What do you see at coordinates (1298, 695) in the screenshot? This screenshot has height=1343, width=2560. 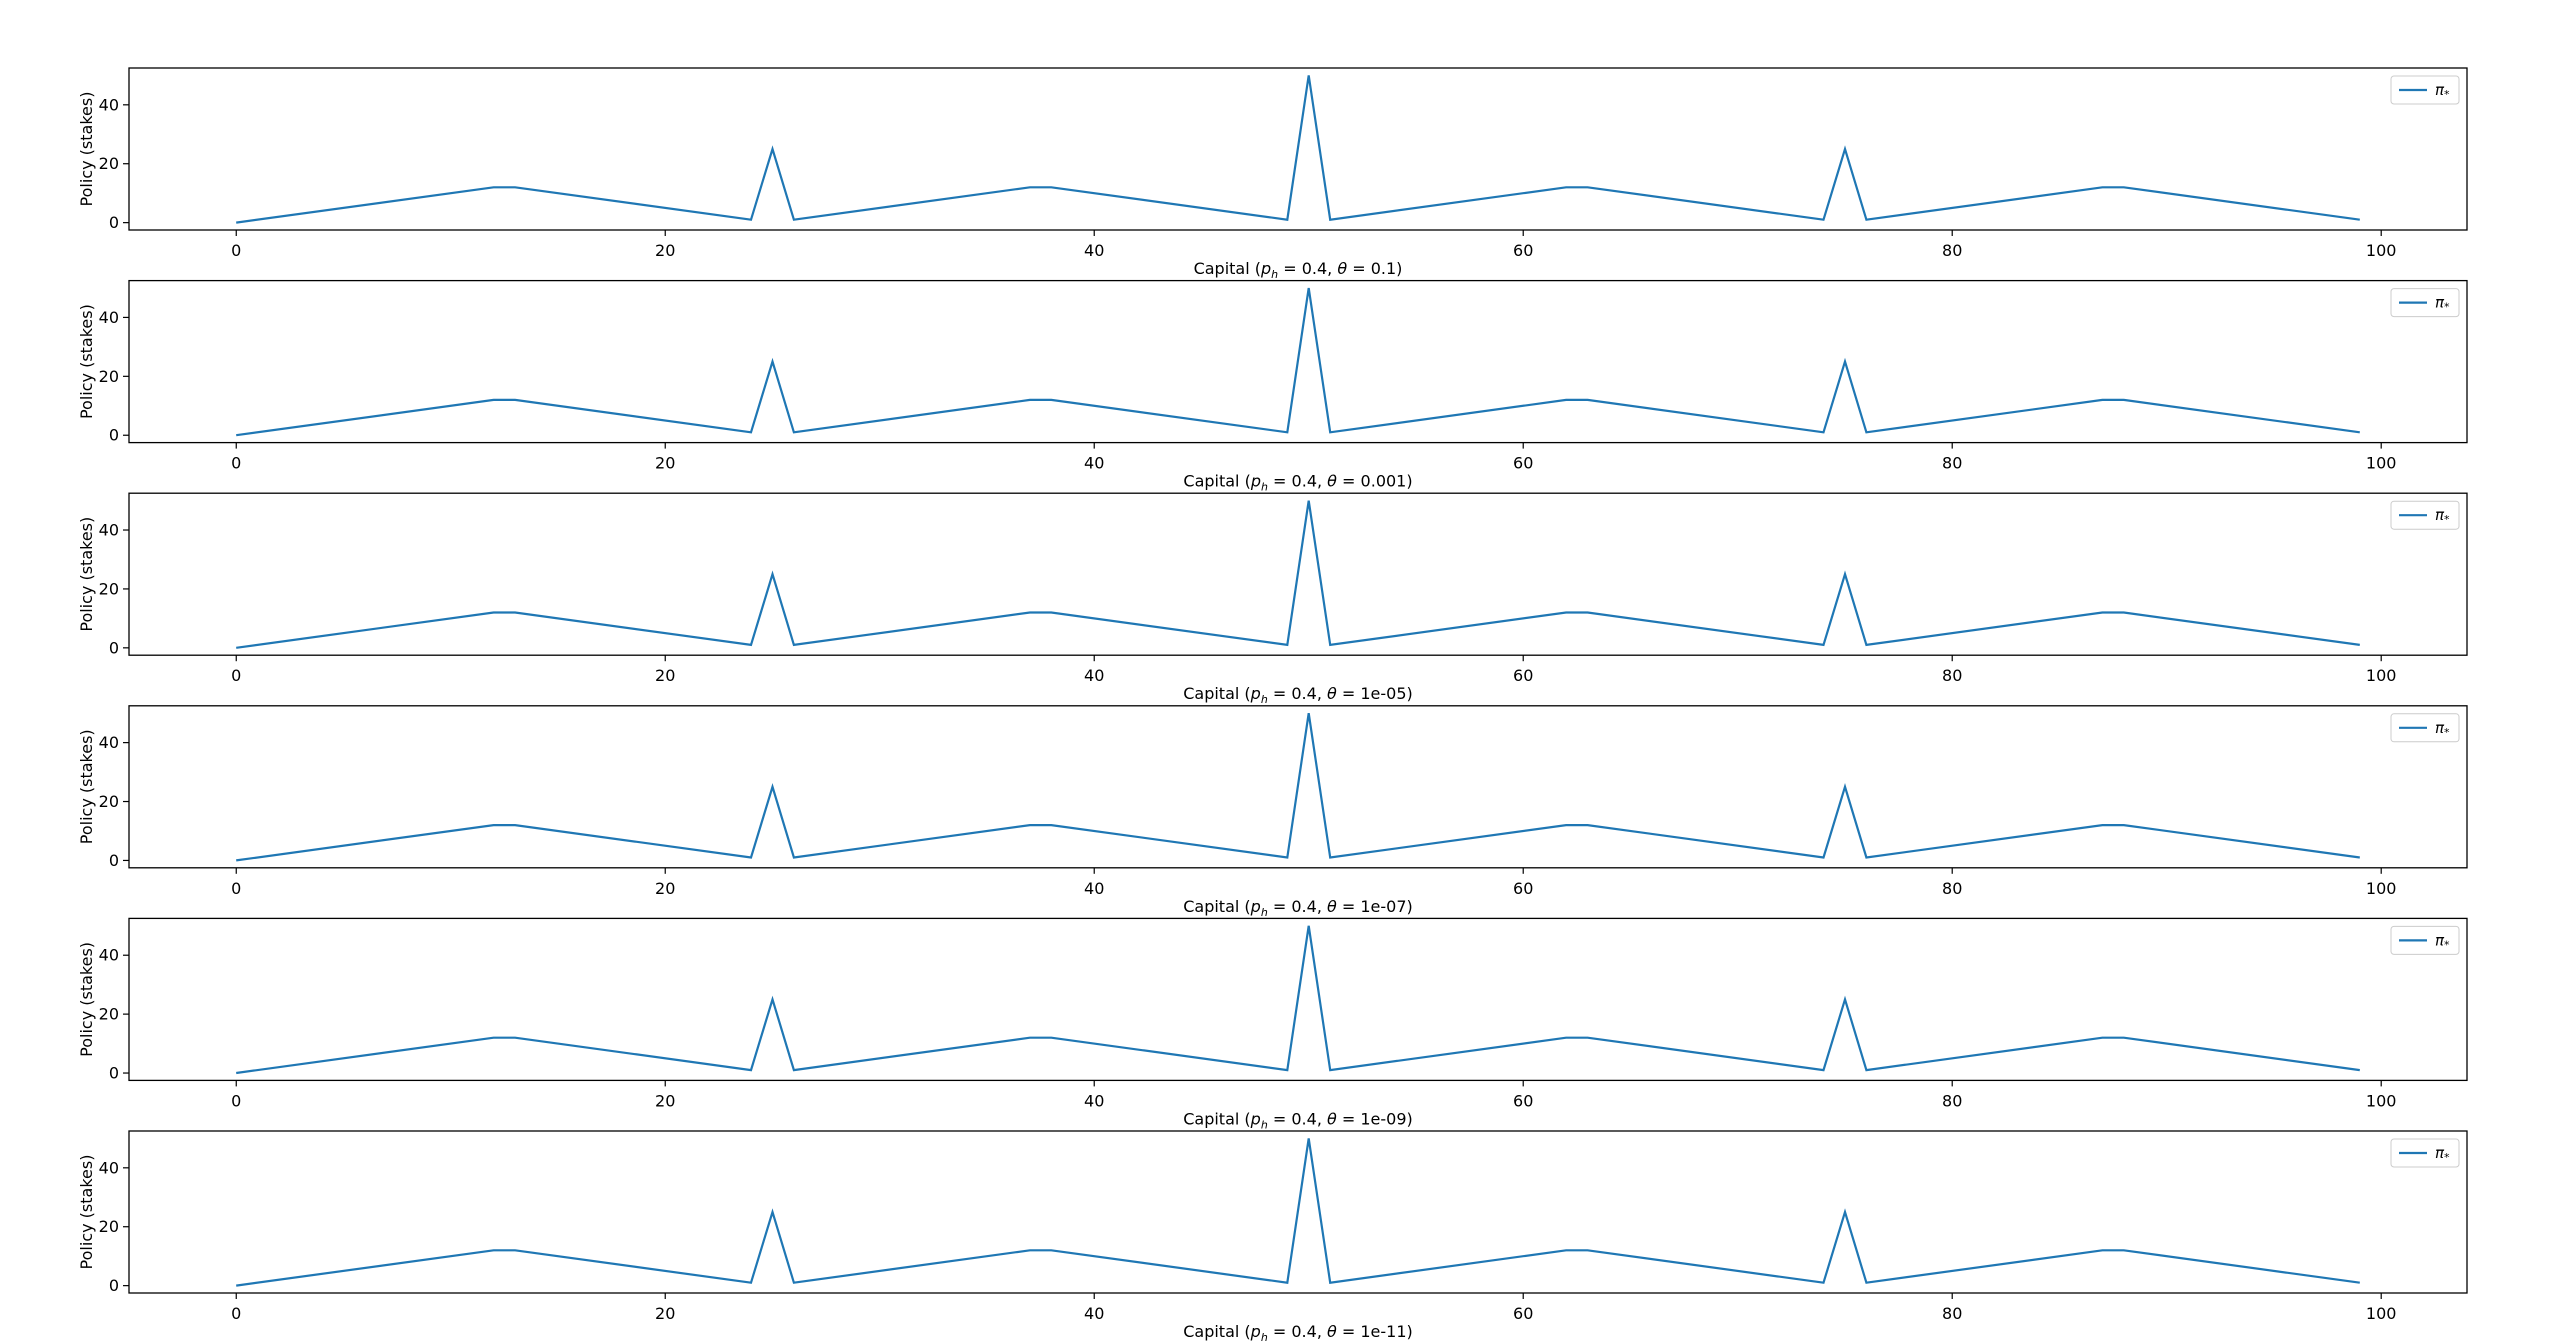 I see `x-axis-label: Capital (ph = 0.4, θ = 1e-05)` at bounding box center [1298, 695].